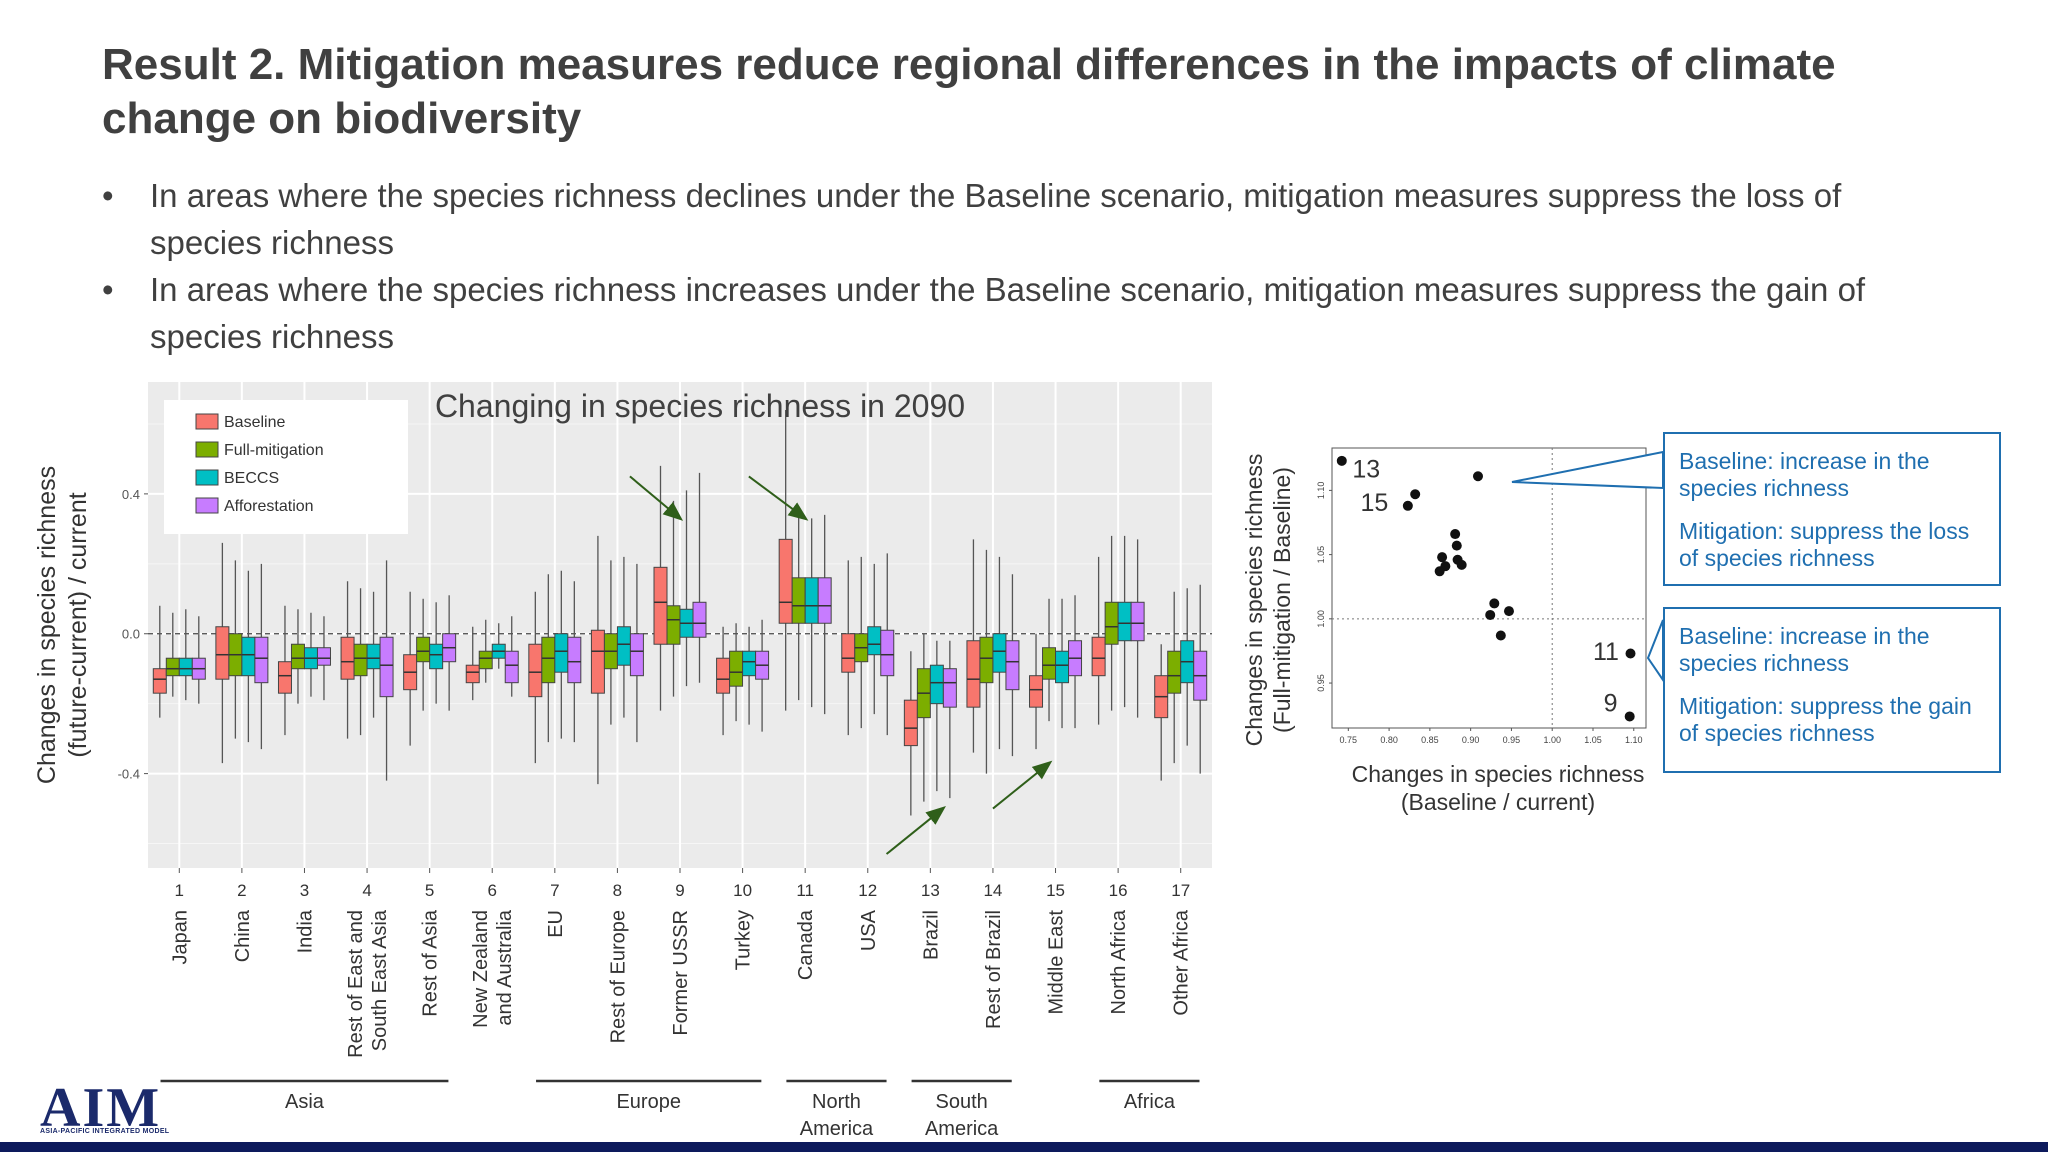 Image resolution: width=2048 pixels, height=1152 pixels. I want to click on category-number: 7, so click(554, 890).